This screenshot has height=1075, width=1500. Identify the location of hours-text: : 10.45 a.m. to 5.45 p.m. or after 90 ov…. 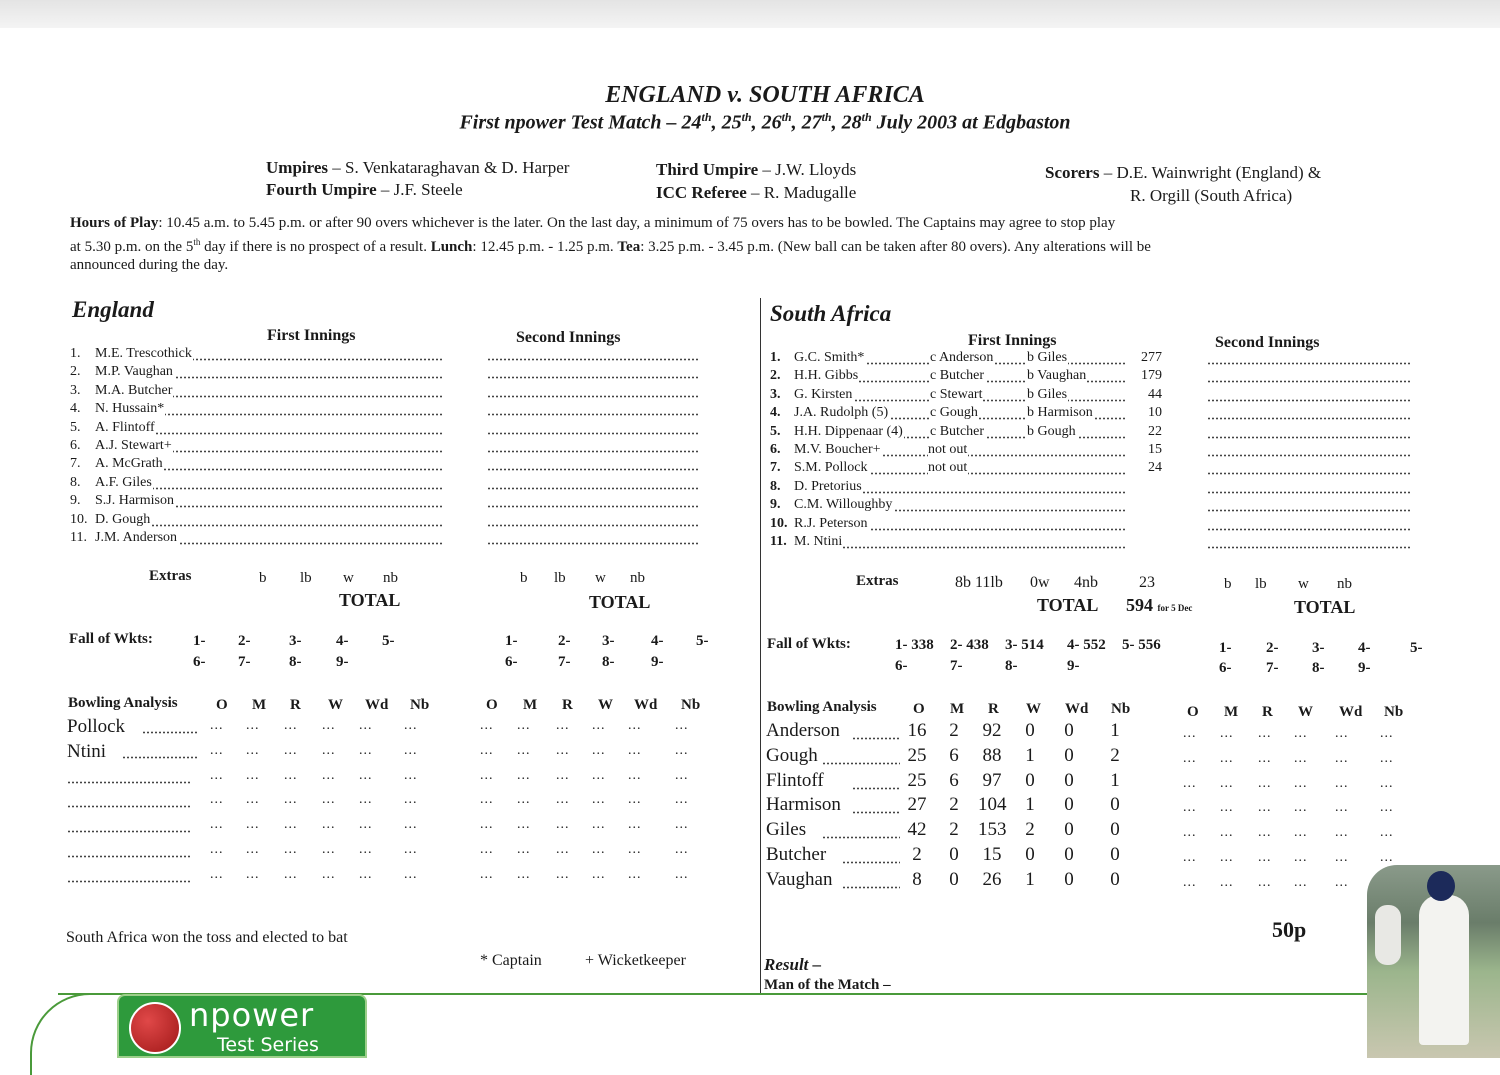
(637, 223).